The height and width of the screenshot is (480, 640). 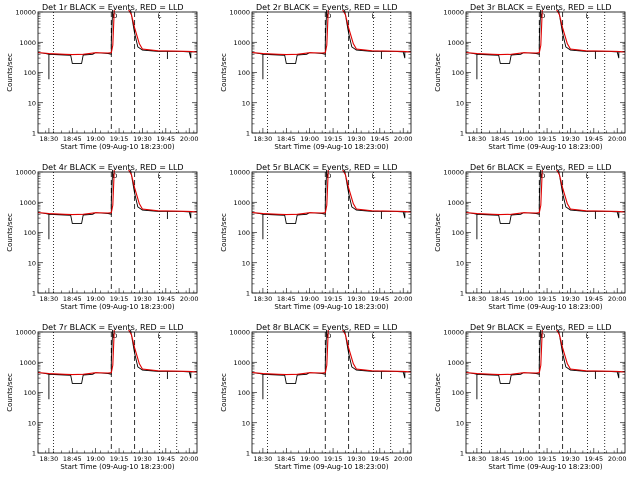 What do you see at coordinates (541, 327) in the screenshot?
I see `panel-title: Det 9r BLACK = Events, RED = LLD` at bounding box center [541, 327].